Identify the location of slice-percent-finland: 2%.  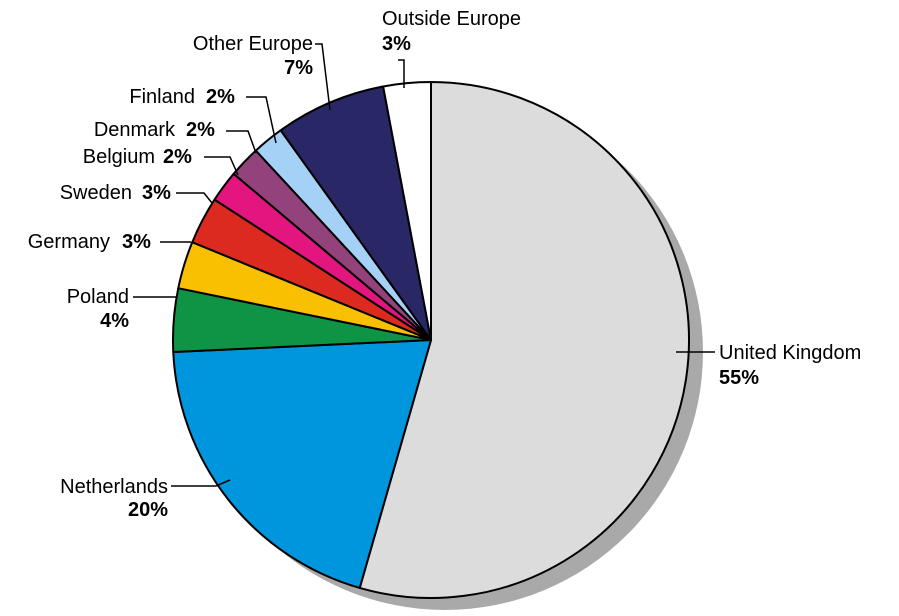
(220, 97).